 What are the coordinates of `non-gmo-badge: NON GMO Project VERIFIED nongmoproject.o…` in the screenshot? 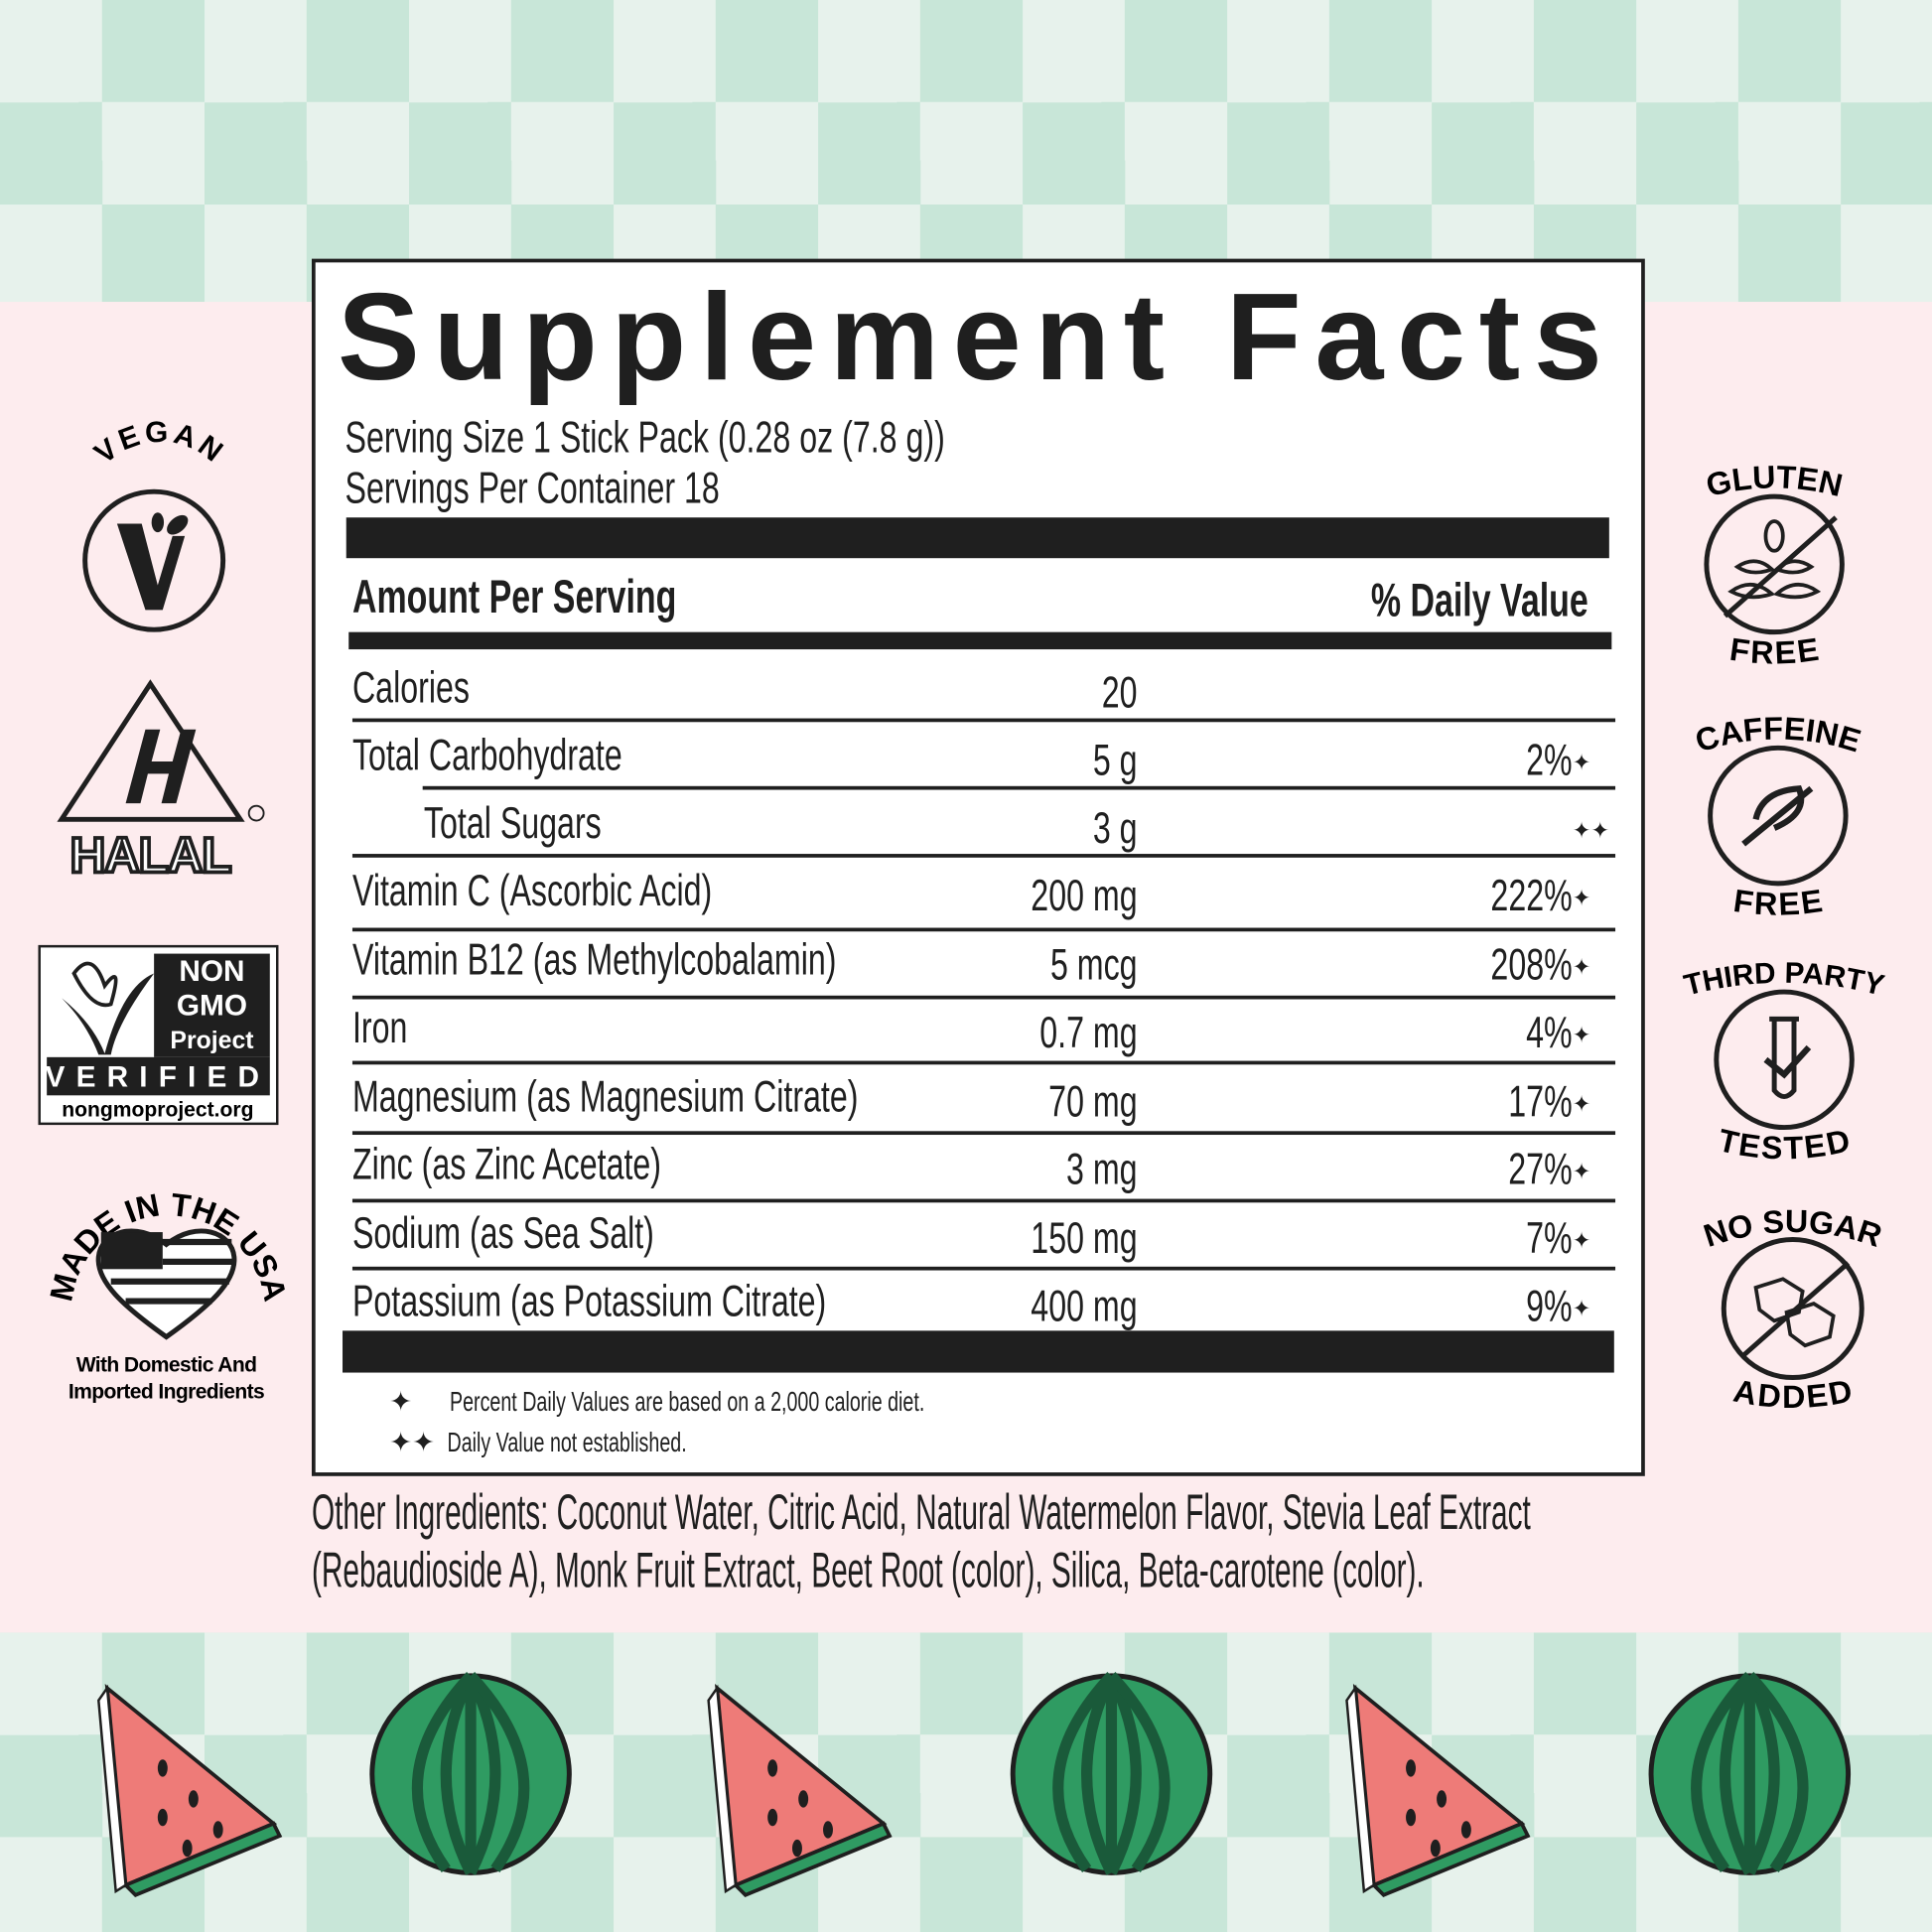 It's located at (158, 1035).